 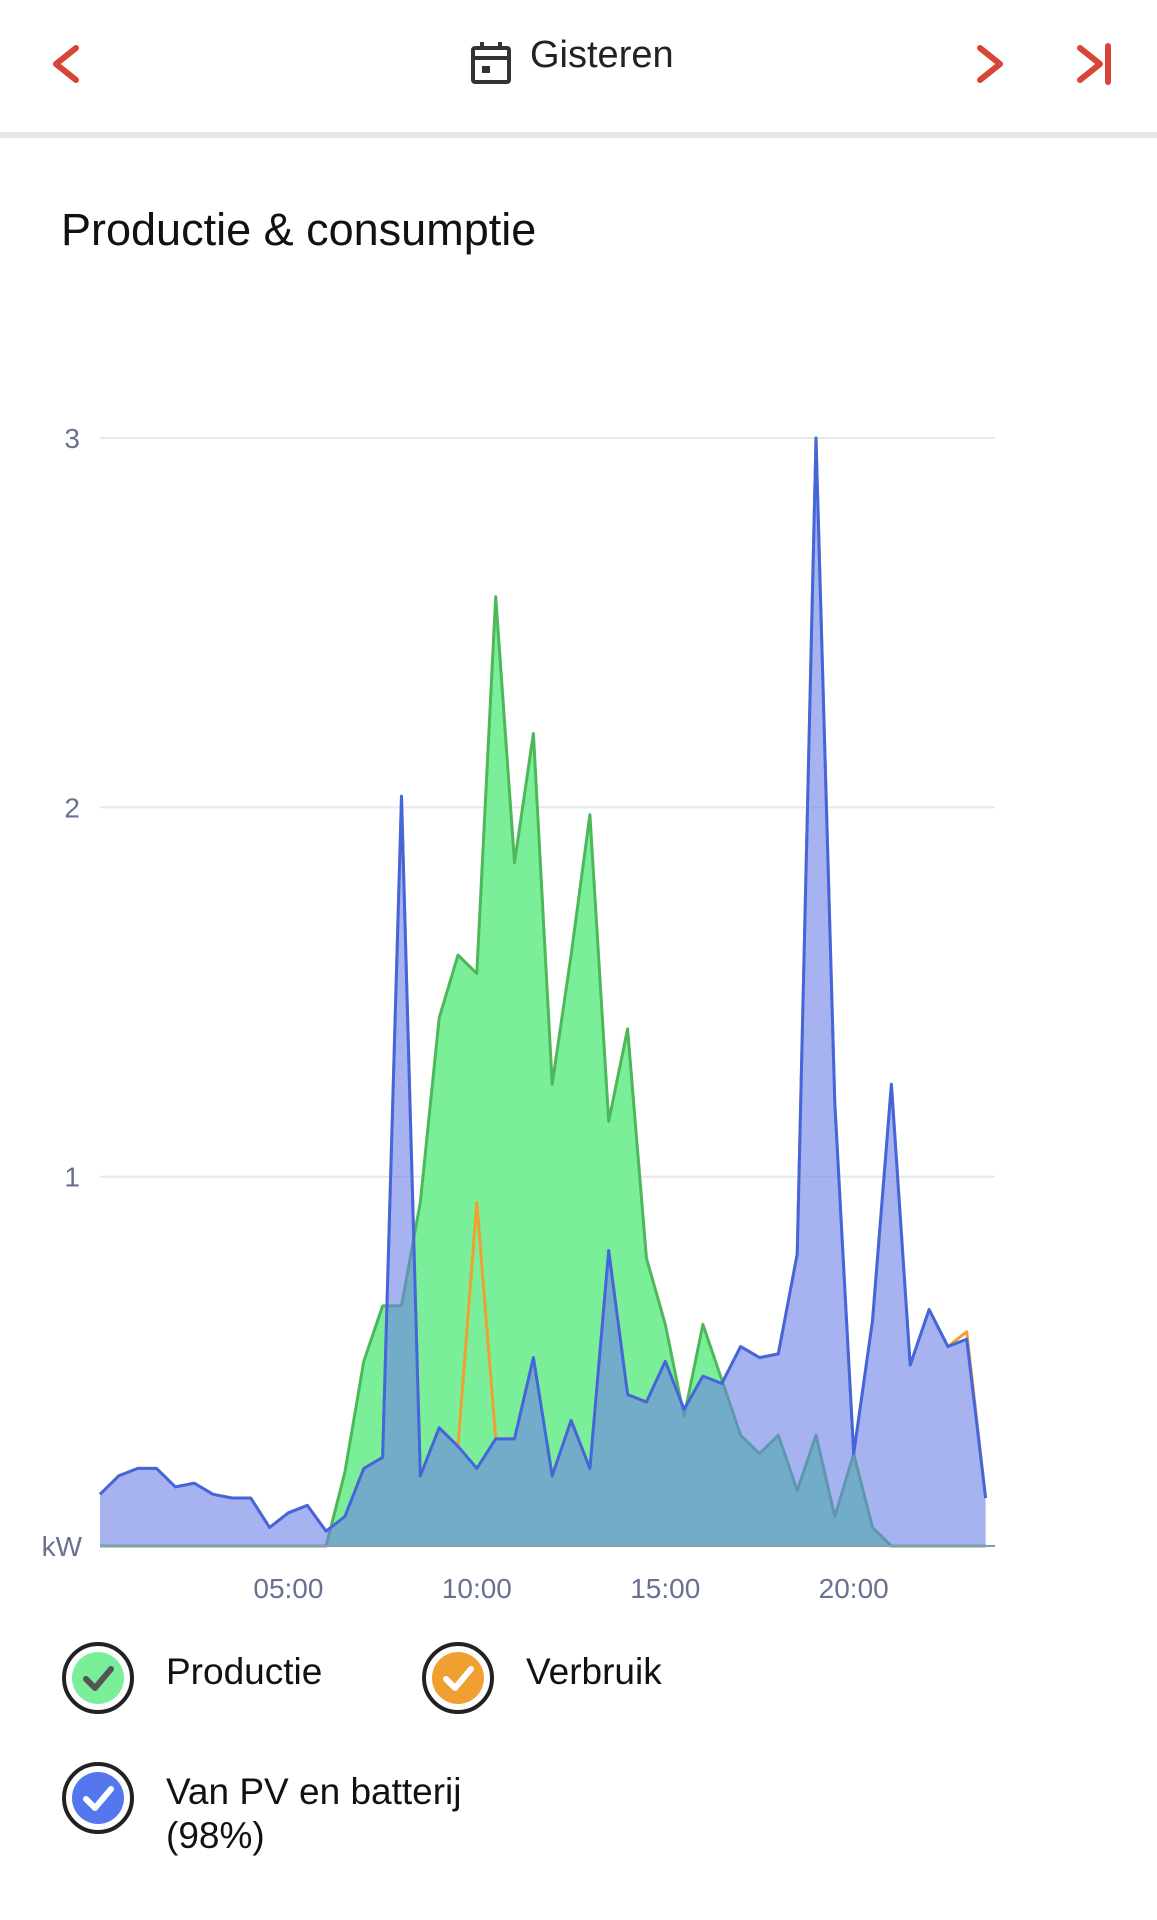 I want to click on x-tick-label: 15:00, so click(x=665, y=1588).